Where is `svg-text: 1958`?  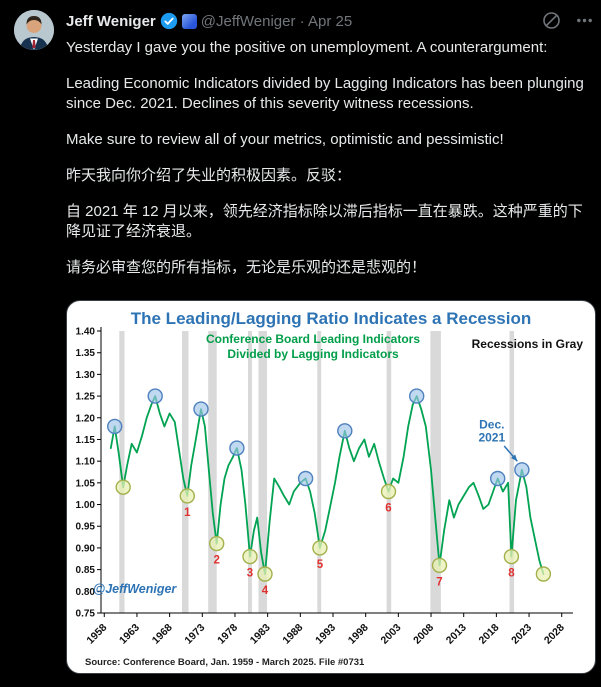
svg-text: 1958 is located at coordinates (96, 634).